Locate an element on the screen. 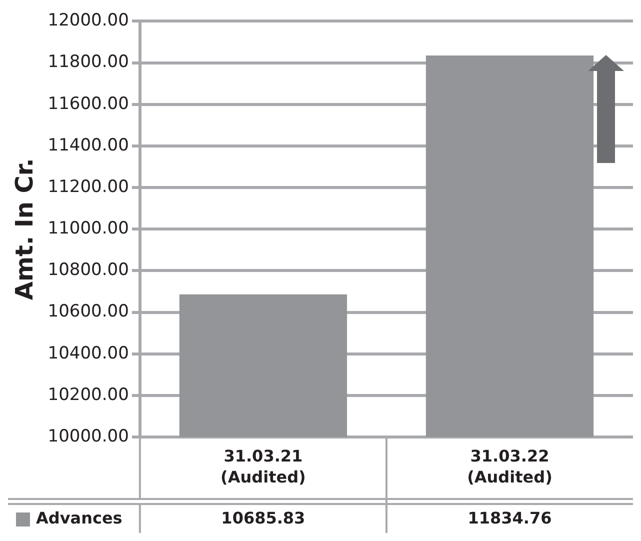 This screenshot has height=541, width=641. data-label: 11834.76 is located at coordinates (510, 518).